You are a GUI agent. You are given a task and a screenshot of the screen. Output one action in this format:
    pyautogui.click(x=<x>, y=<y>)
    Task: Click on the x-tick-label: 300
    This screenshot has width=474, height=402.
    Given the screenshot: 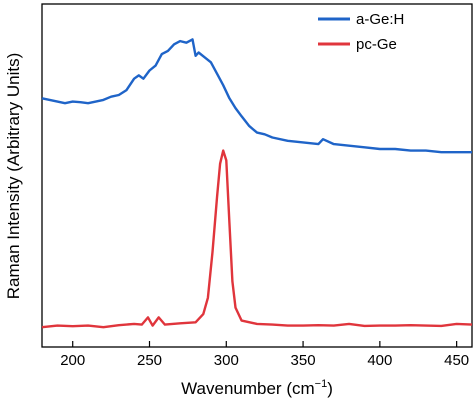 What is the action you would take?
    pyautogui.click(x=226, y=360)
    